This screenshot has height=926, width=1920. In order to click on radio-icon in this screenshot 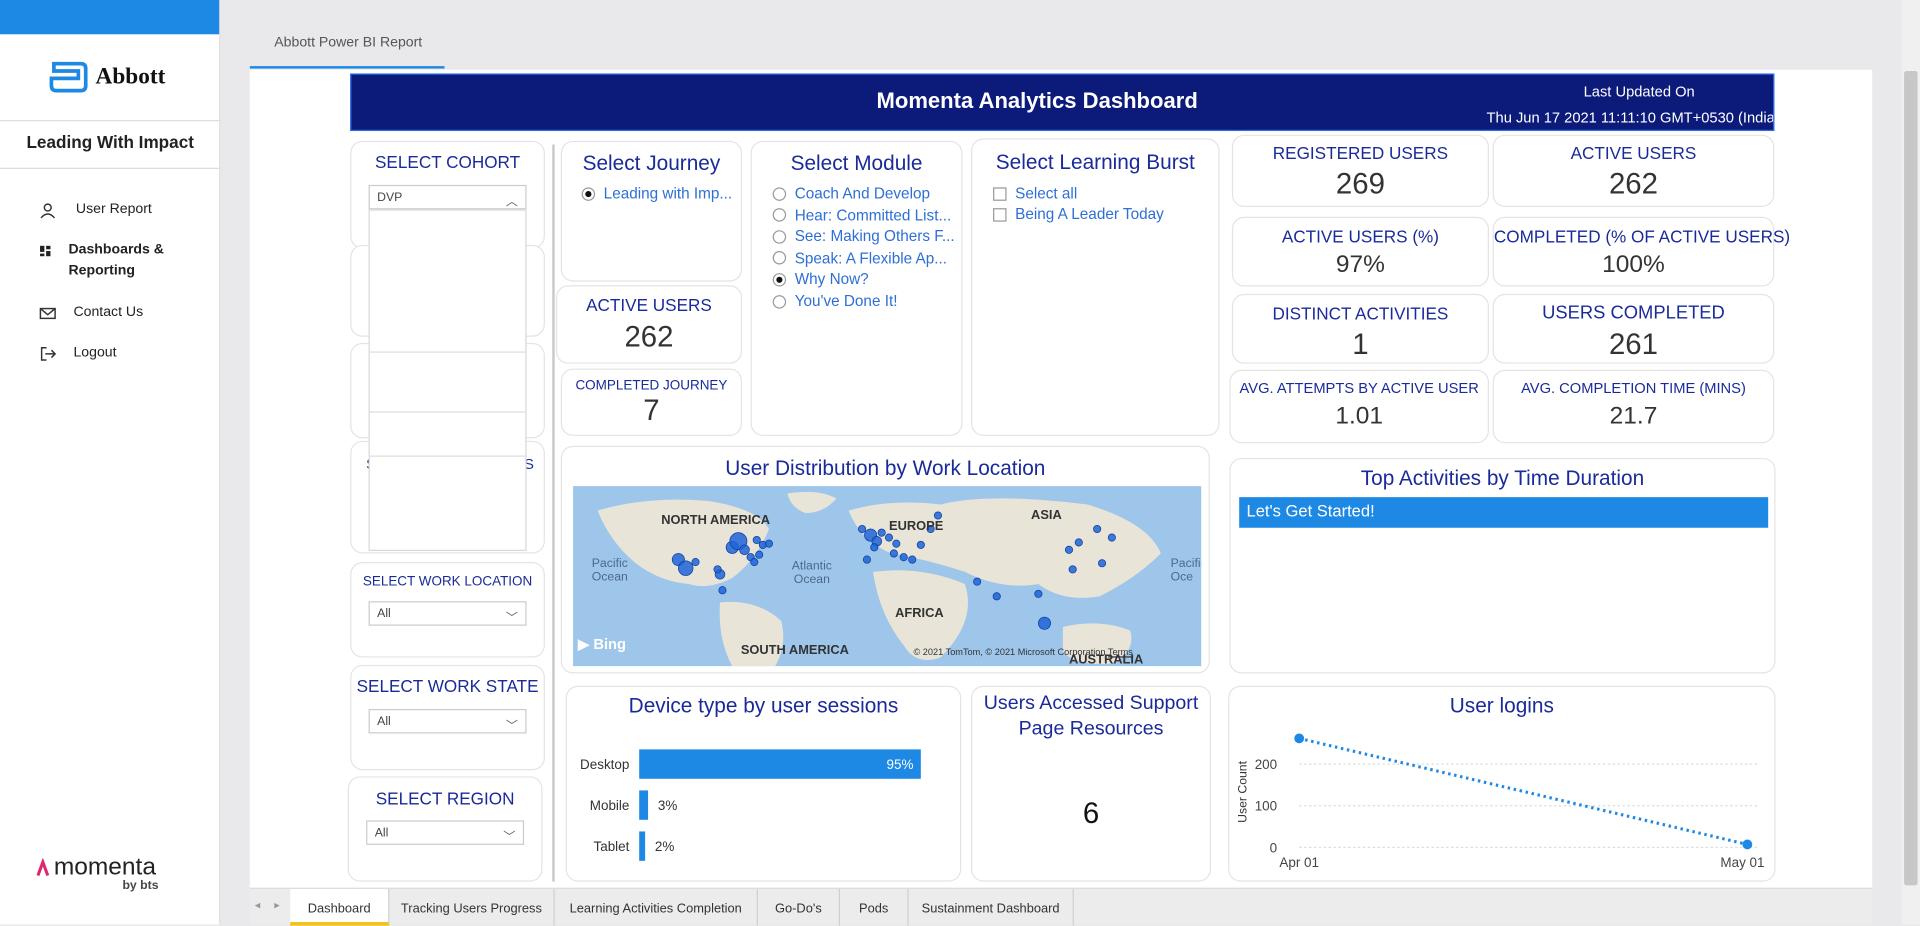, I will do `click(779, 215)`.